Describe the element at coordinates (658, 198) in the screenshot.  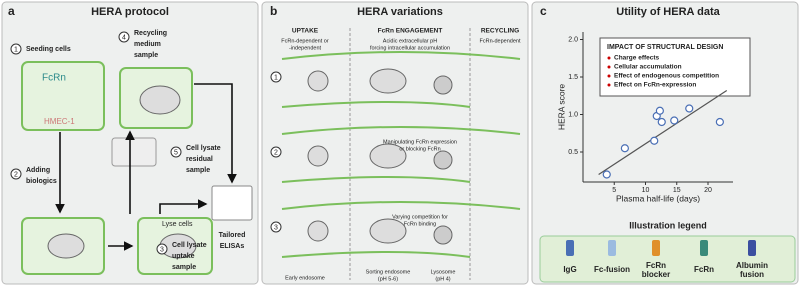
I see `x-axis-label: Plasma half-life (days)` at that location.